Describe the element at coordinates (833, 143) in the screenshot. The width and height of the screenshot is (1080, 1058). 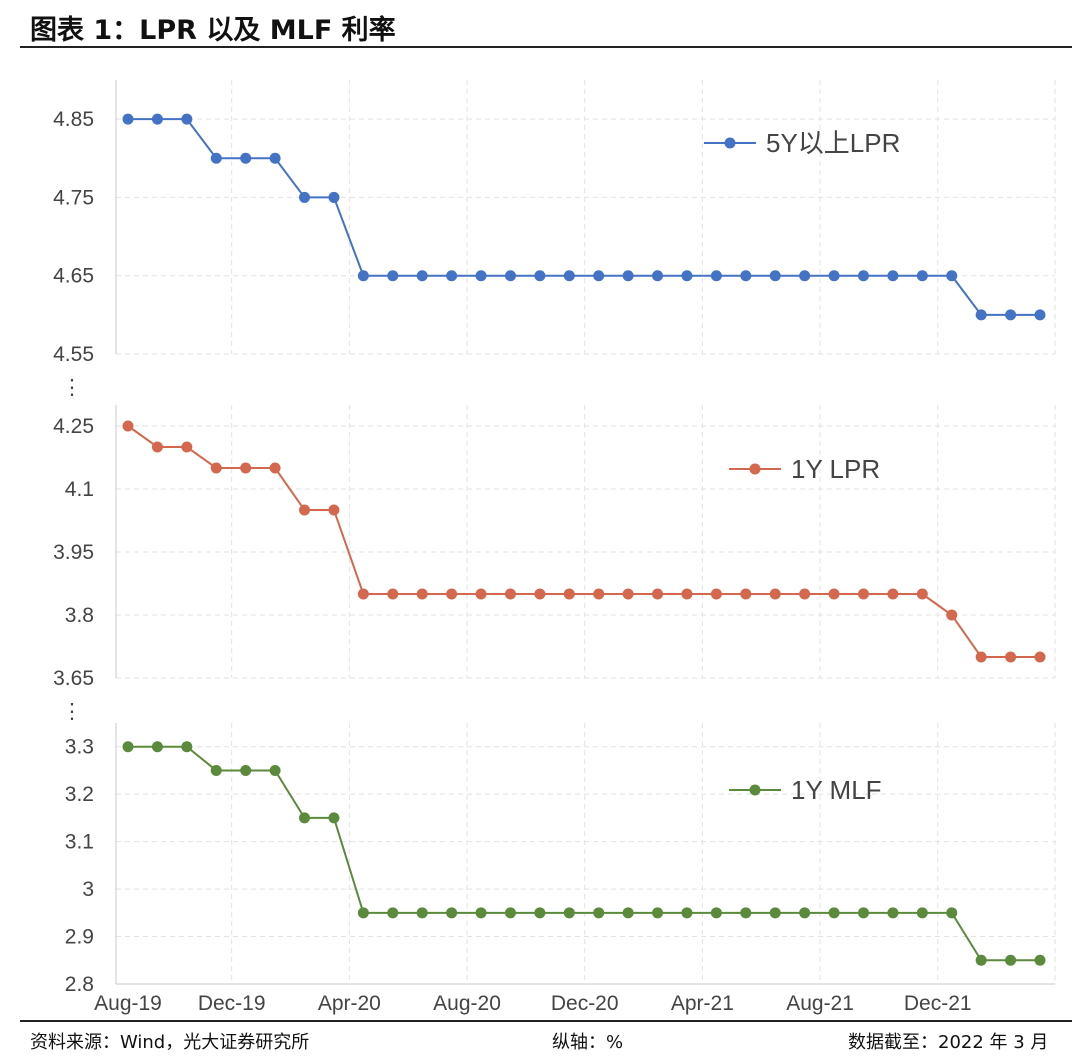
I see `legend-label: 5Y以上LPR` at that location.